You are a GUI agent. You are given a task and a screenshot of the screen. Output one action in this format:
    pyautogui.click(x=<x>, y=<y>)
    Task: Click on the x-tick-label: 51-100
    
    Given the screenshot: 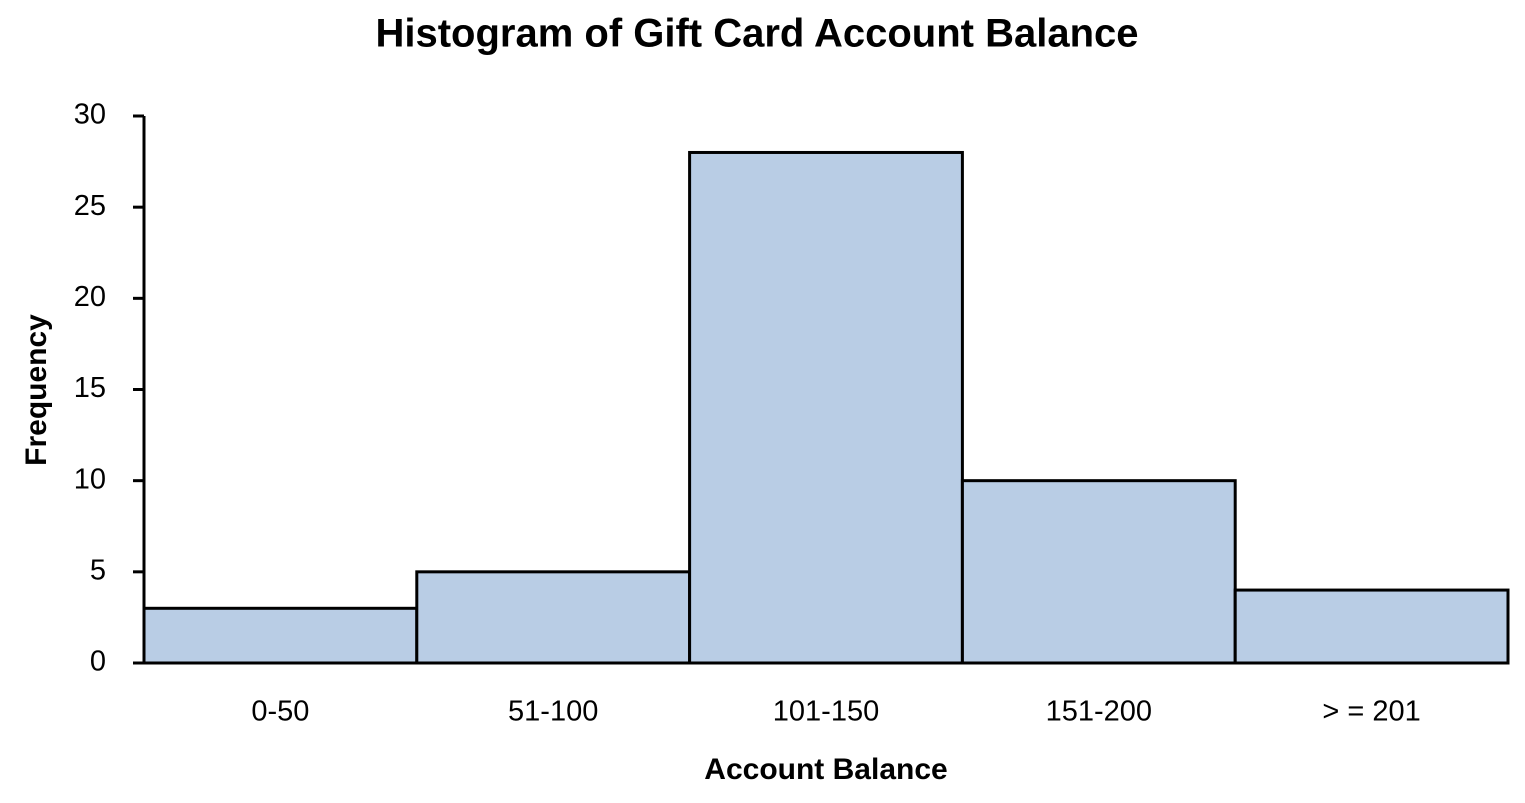 What is the action you would take?
    pyautogui.click(x=553, y=712)
    